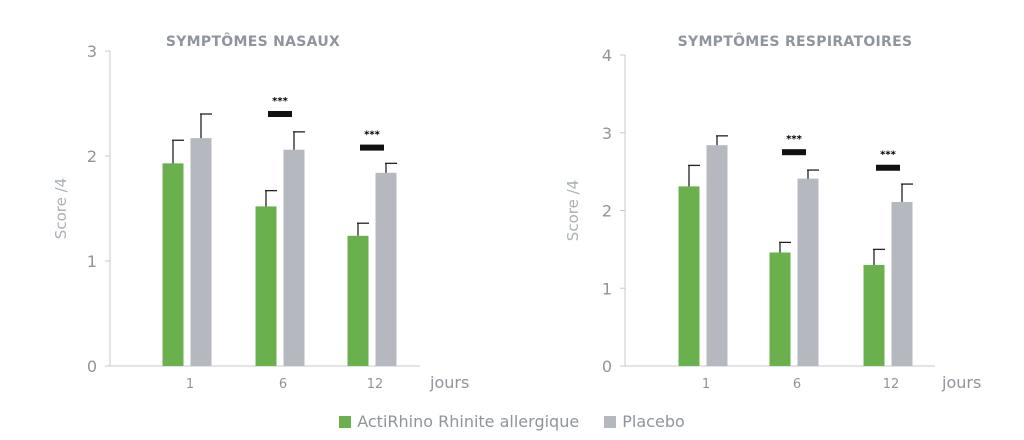 The height and width of the screenshot is (440, 1024). I want to click on legend-item-actirhino: ActiRhino Rhinite allergique, so click(459, 421).